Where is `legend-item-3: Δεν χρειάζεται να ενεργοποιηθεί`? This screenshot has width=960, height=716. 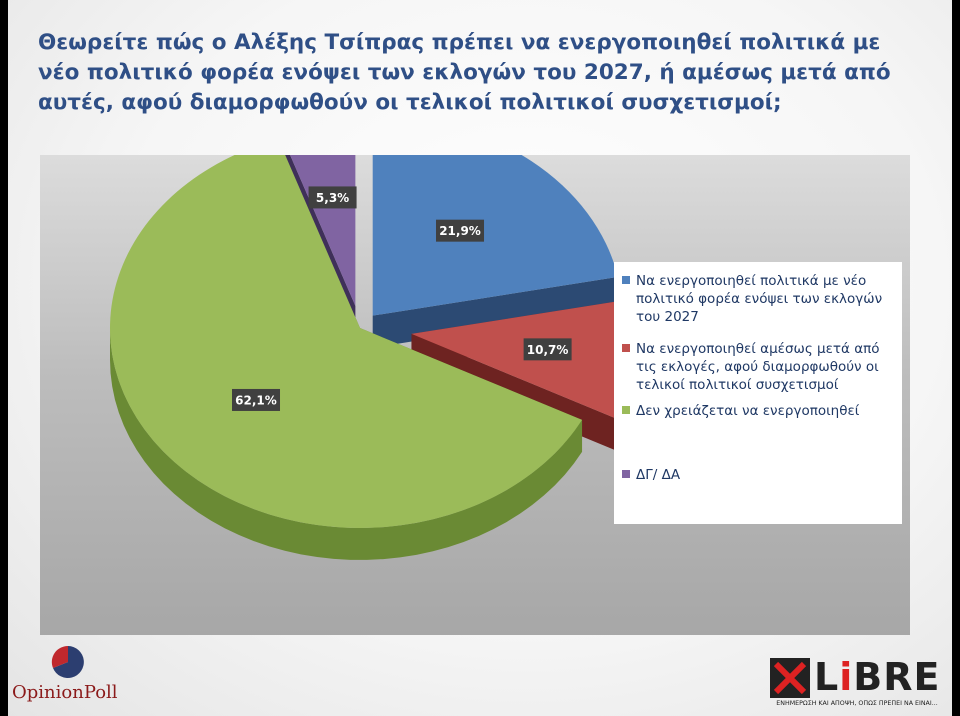
legend-item-3: Δεν χρειάζεται να ενεργοποιηθεί is located at coordinates (758, 411).